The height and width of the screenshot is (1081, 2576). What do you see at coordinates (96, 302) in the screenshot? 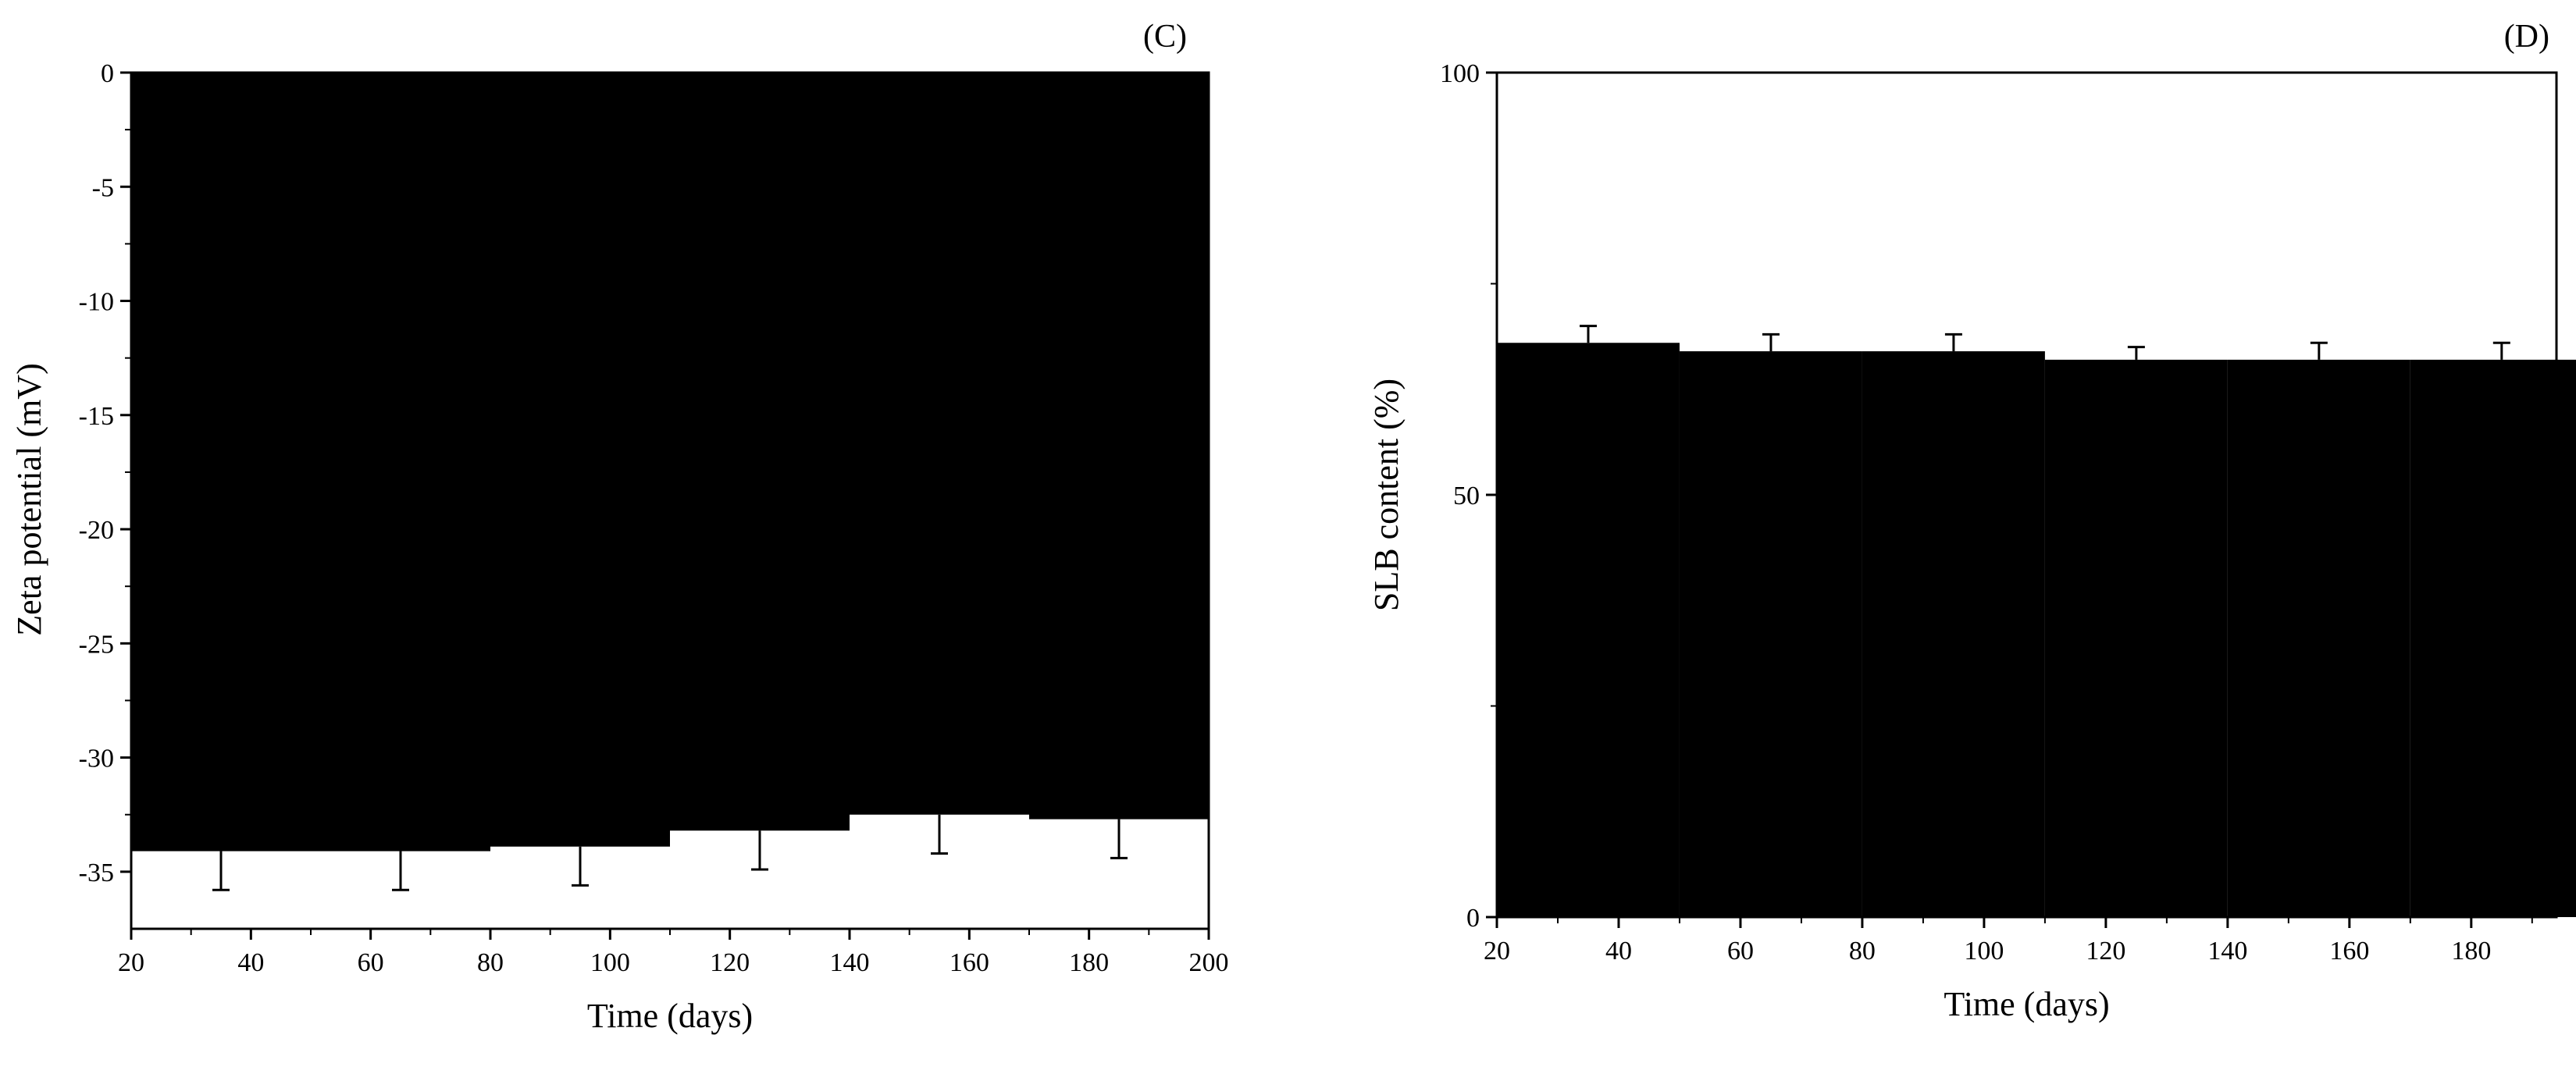
I see `y-tick-label: -10` at bounding box center [96, 302].